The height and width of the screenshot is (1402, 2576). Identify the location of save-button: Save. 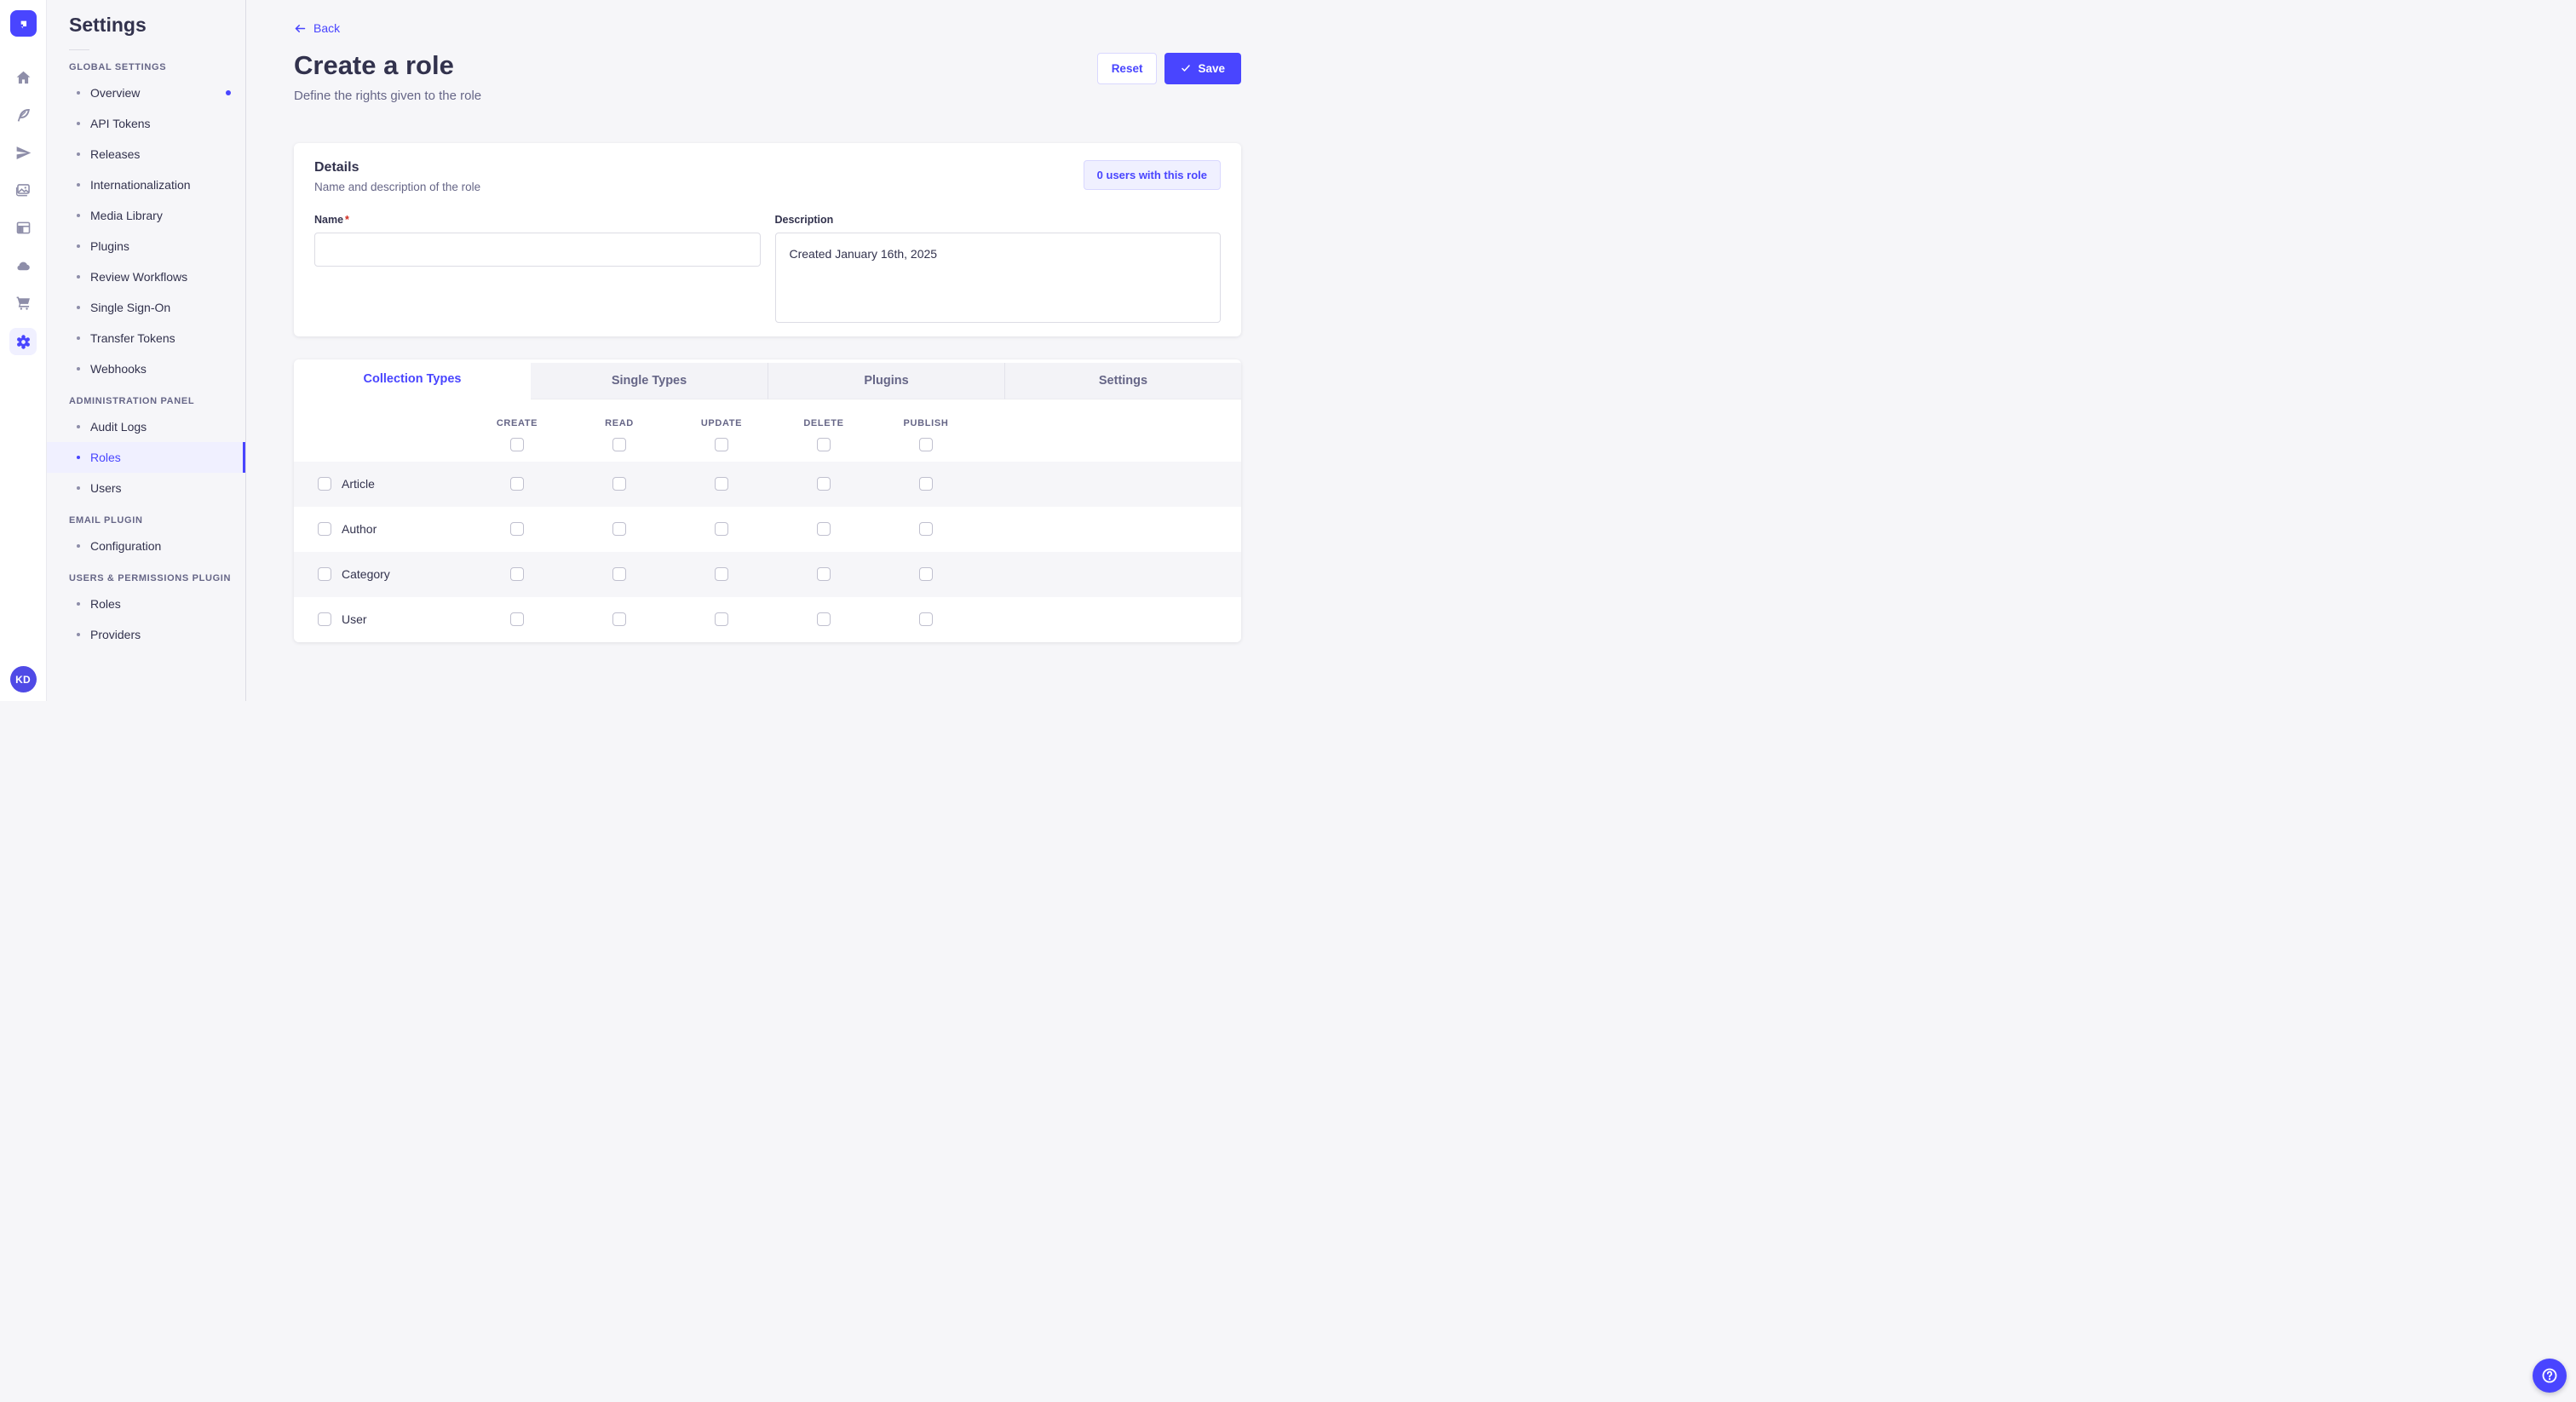
(1202, 68).